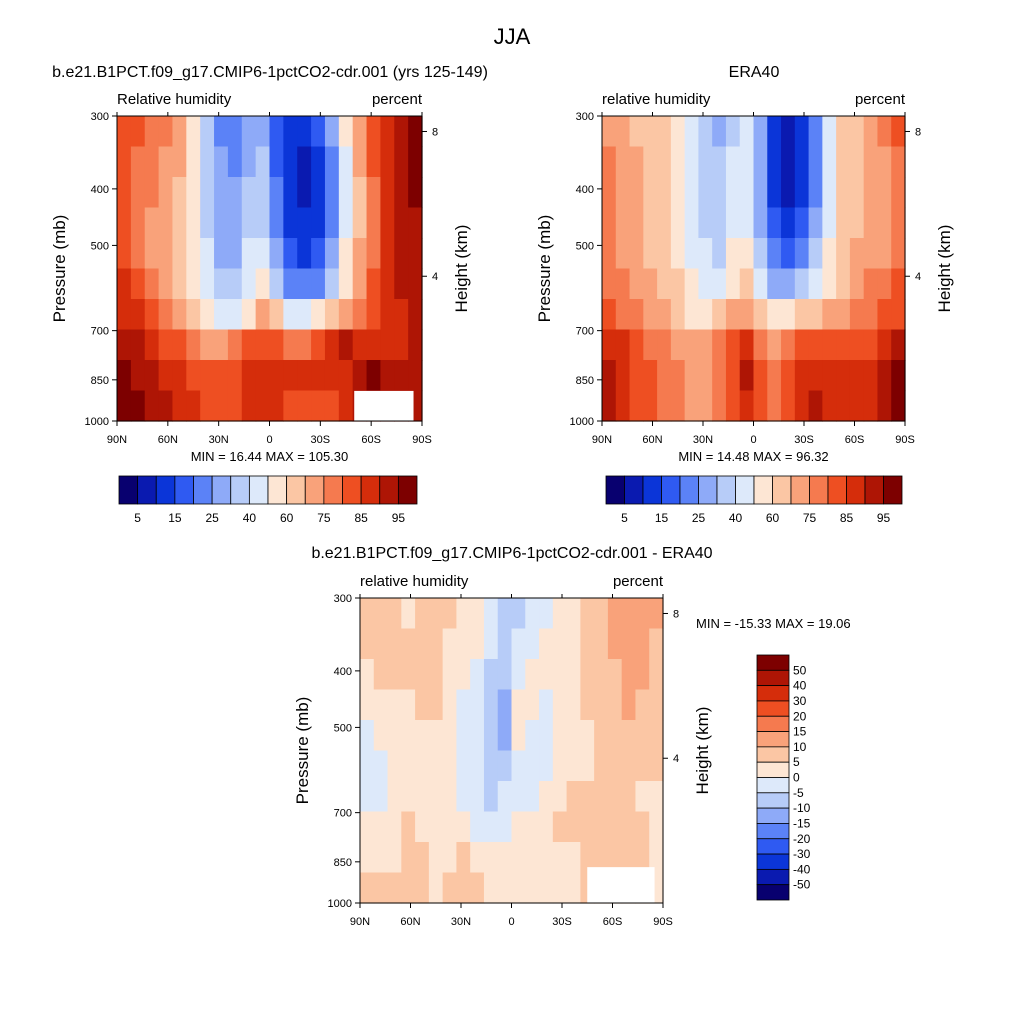 This screenshot has height=1024, width=1024. Describe the element at coordinates (324, 518) in the screenshot. I see `colorbar-label: 75` at that location.